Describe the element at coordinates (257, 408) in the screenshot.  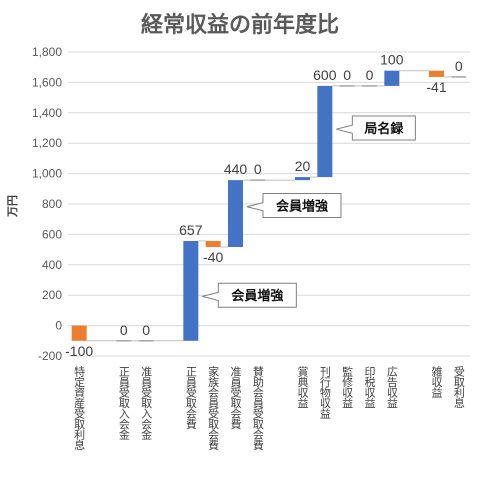
I see `category-label: 賛助会員受取会費` at that location.